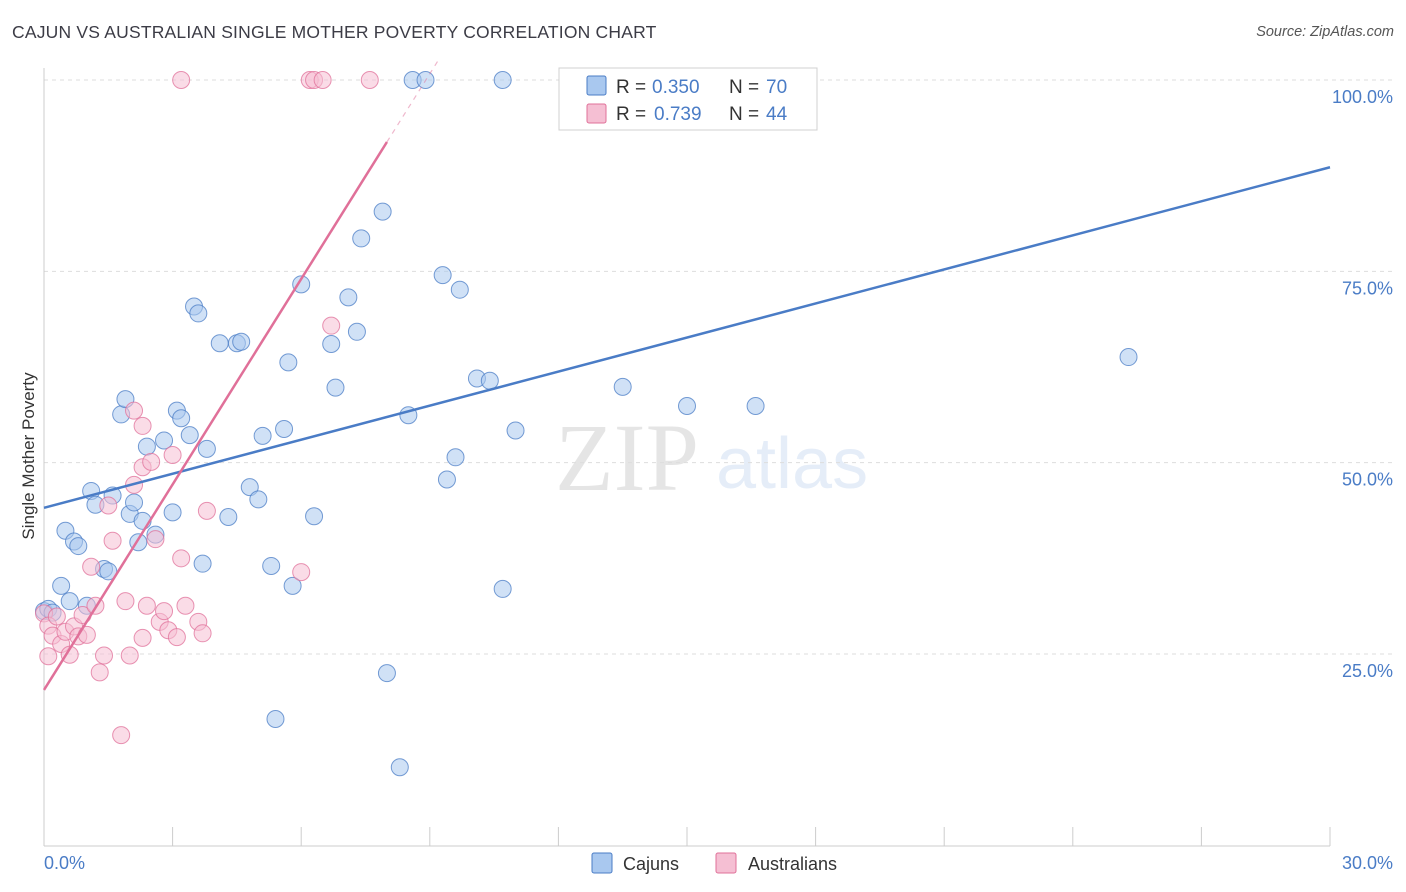 The width and height of the screenshot is (1406, 892). Describe the element at coordinates (792, 864) in the screenshot. I see `series-legend-label-australians: Australians` at that location.